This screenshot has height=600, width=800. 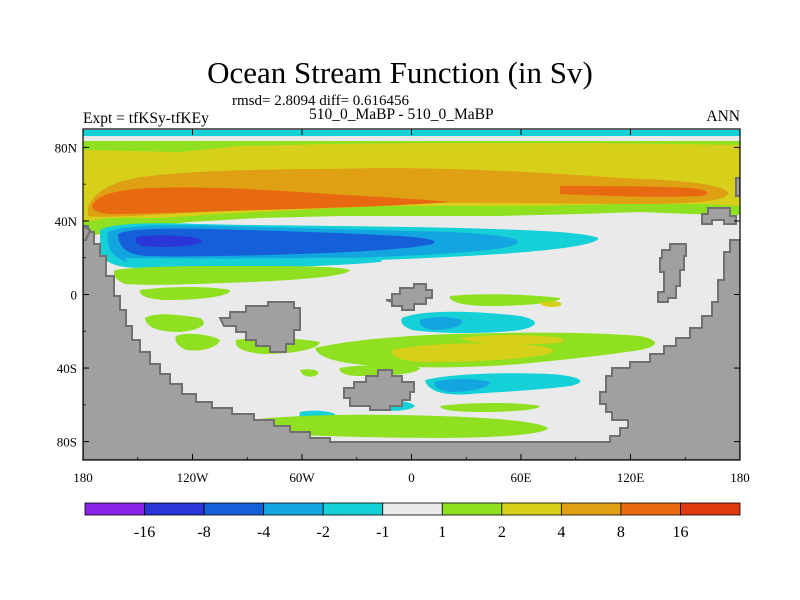 I want to click on land-east-island, so click(x=672, y=273).